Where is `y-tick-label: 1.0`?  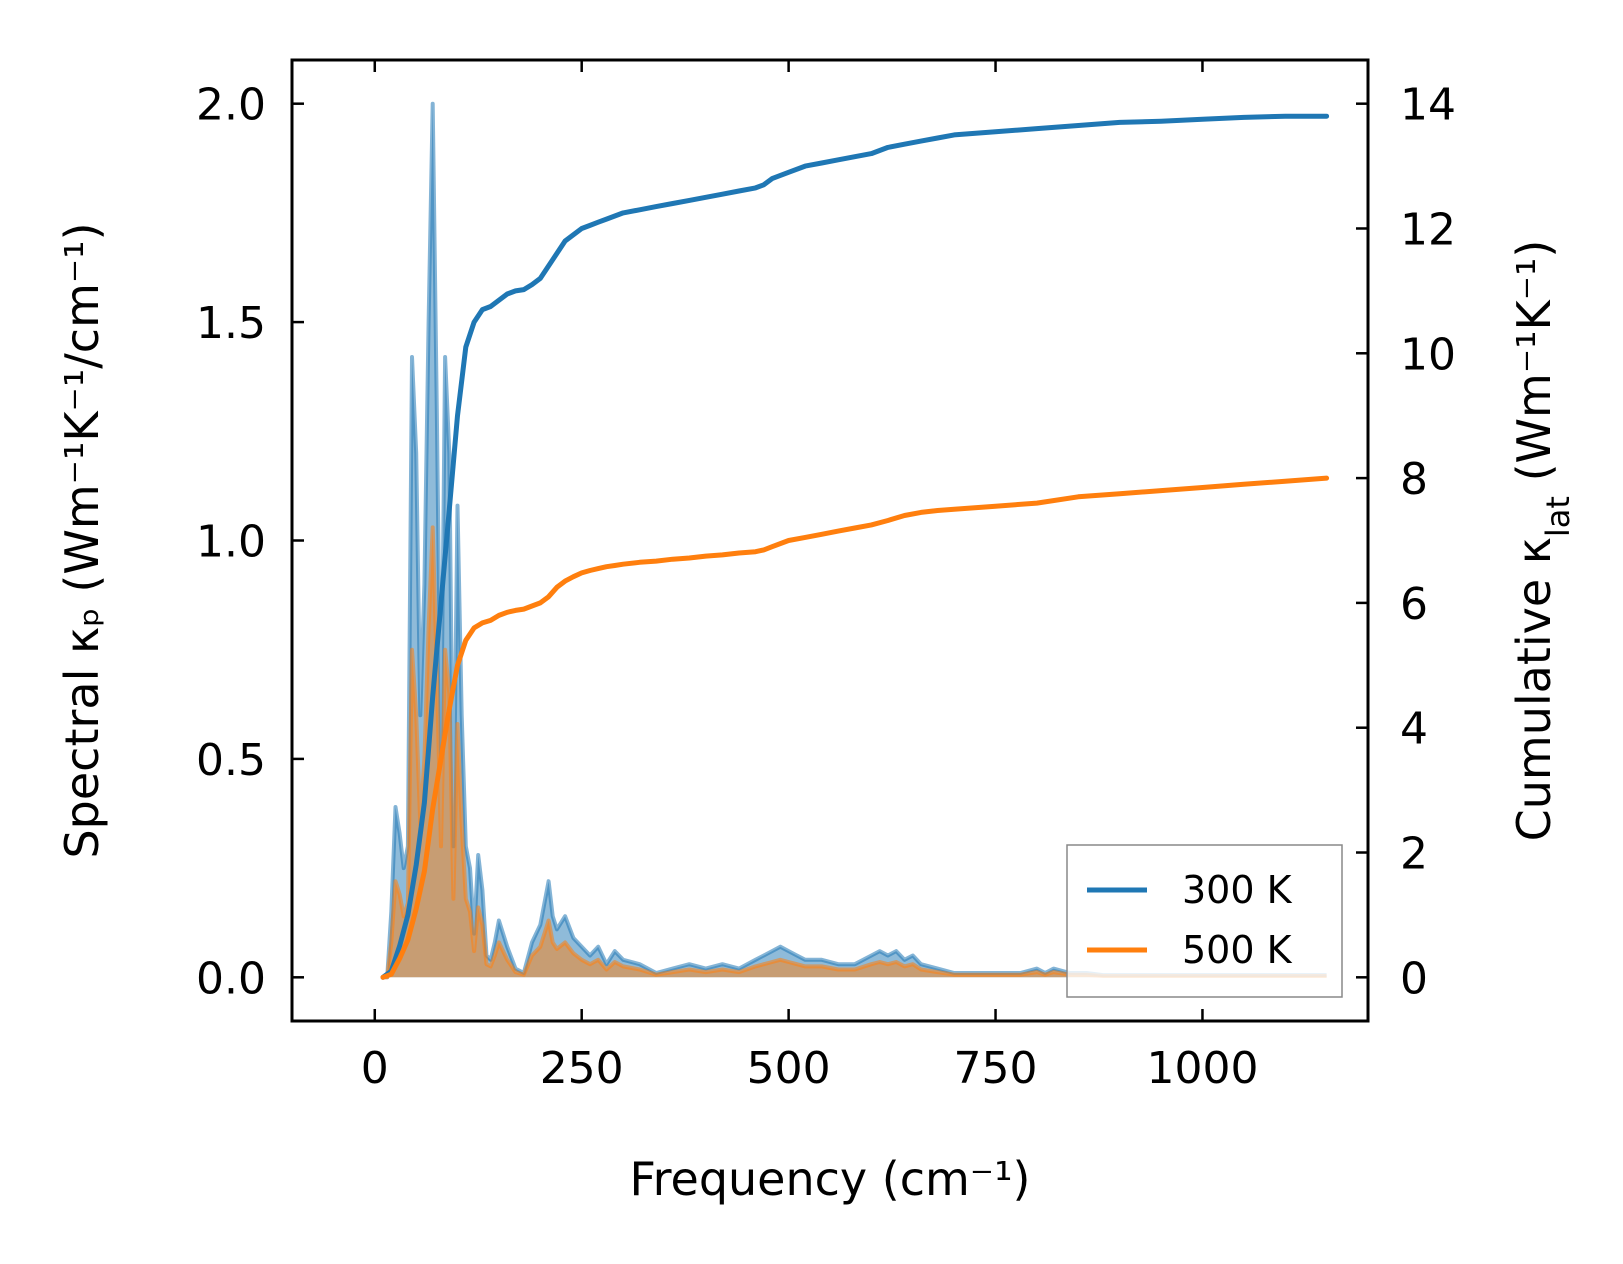 y-tick-label: 1.0 is located at coordinates (231, 542).